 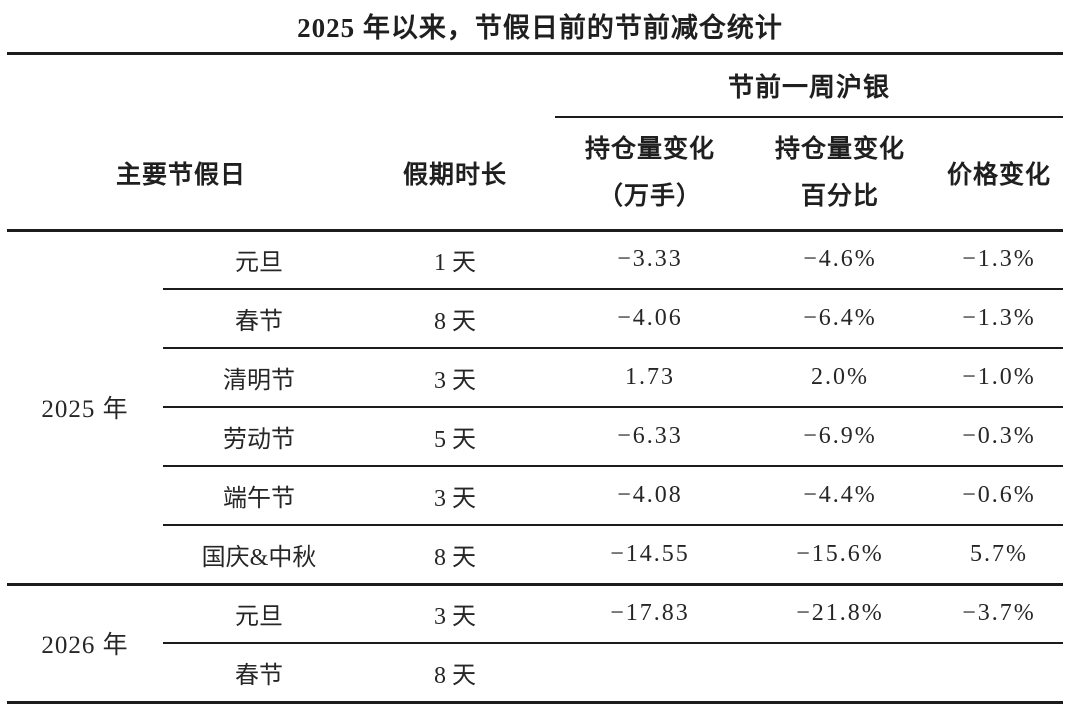 What do you see at coordinates (650, 437) in the screenshot?
I see `oi-change-cell: −6.33` at bounding box center [650, 437].